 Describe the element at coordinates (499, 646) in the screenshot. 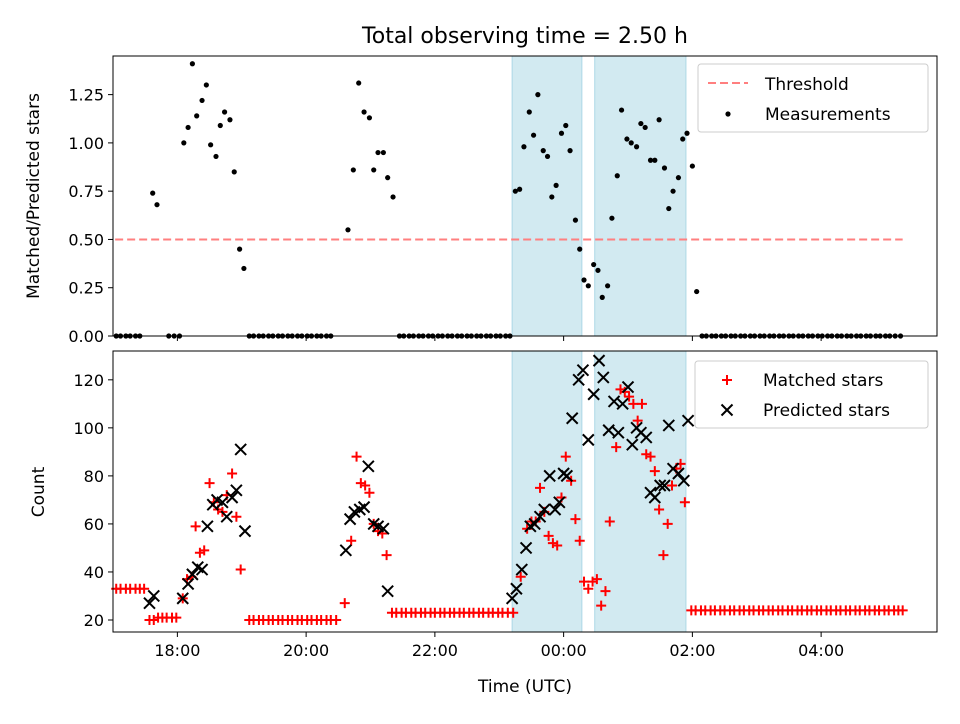

I see `bottom-x-axis: 18:00 20:00 22:00 00:00 02:00 04:00` at that location.